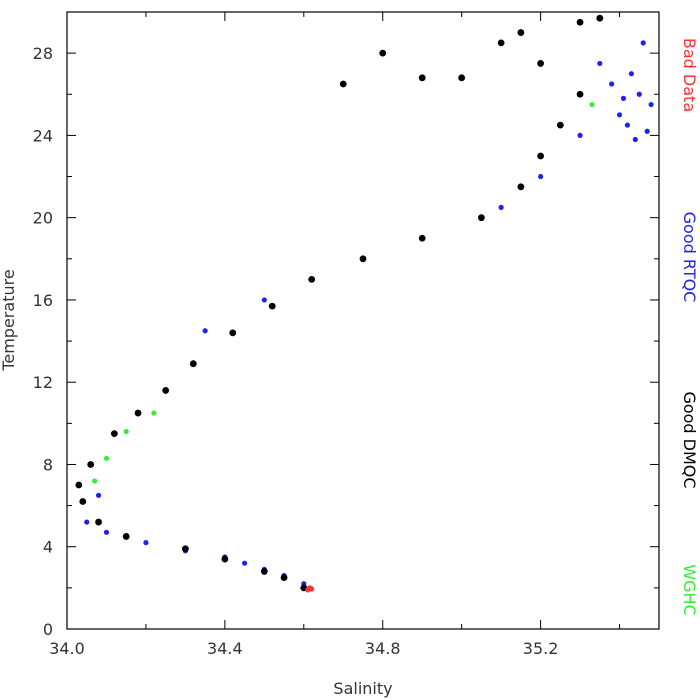 This screenshot has width=700, height=700. What do you see at coordinates (43, 341) in the screenshot?
I see `y-tick-labels: 0 4 8 12 16 20 24 28` at bounding box center [43, 341].